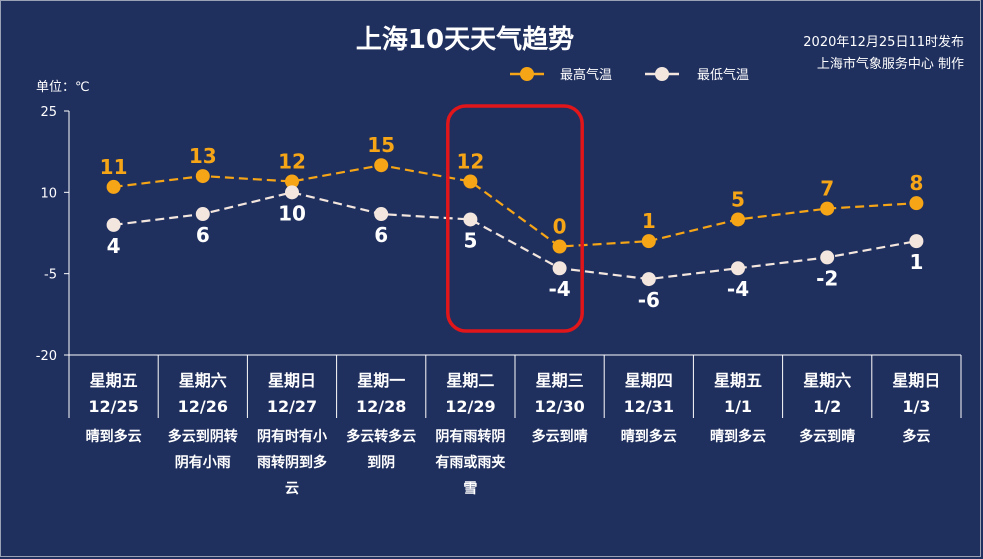 This screenshot has height=559, width=983. Describe the element at coordinates (470, 462) in the screenshot. I see `weather-desc-label: 有雨或雨夹` at that location.